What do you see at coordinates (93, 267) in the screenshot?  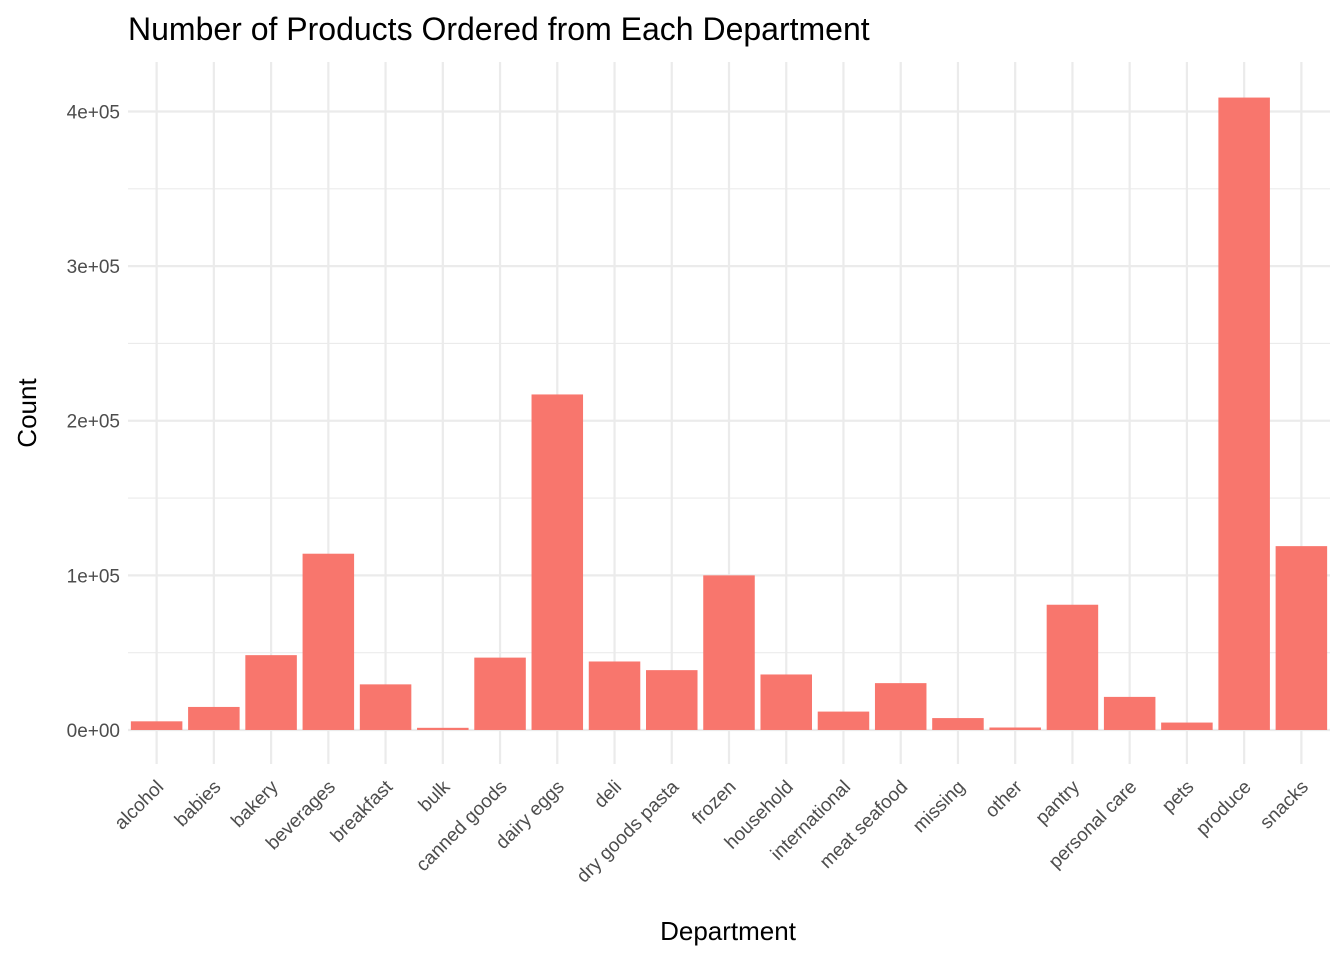 I see `y-tick-label: 3e+05` at bounding box center [93, 267].